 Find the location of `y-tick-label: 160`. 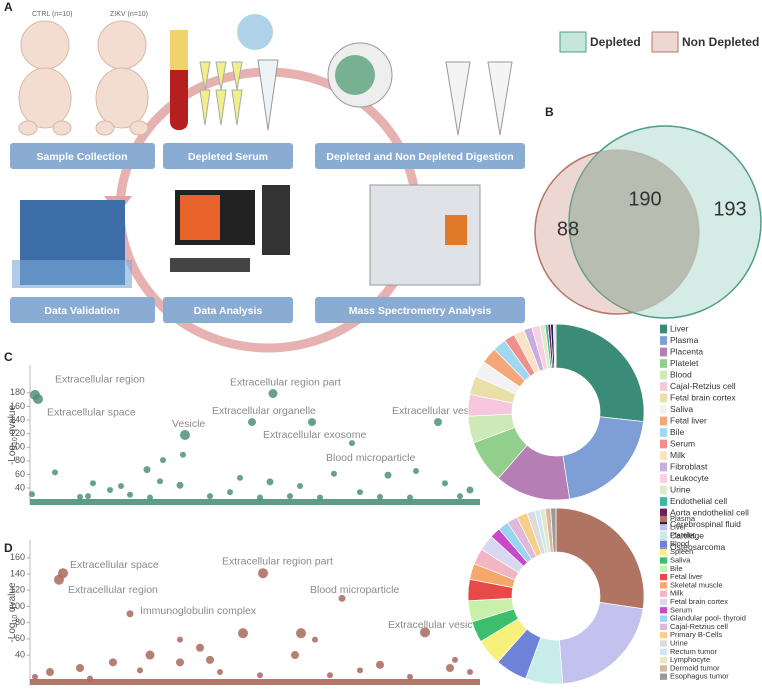

y-tick-label: 160 is located at coordinates (17, 557).